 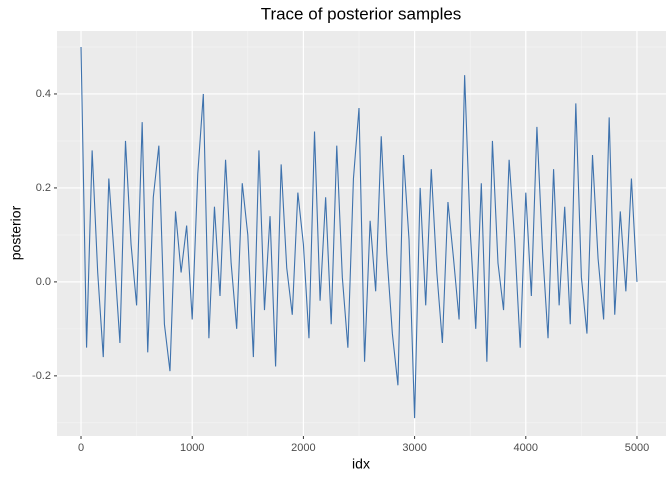 What do you see at coordinates (414, 448) in the screenshot?
I see `x-tick-label: 3000` at bounding box center [414, 448].